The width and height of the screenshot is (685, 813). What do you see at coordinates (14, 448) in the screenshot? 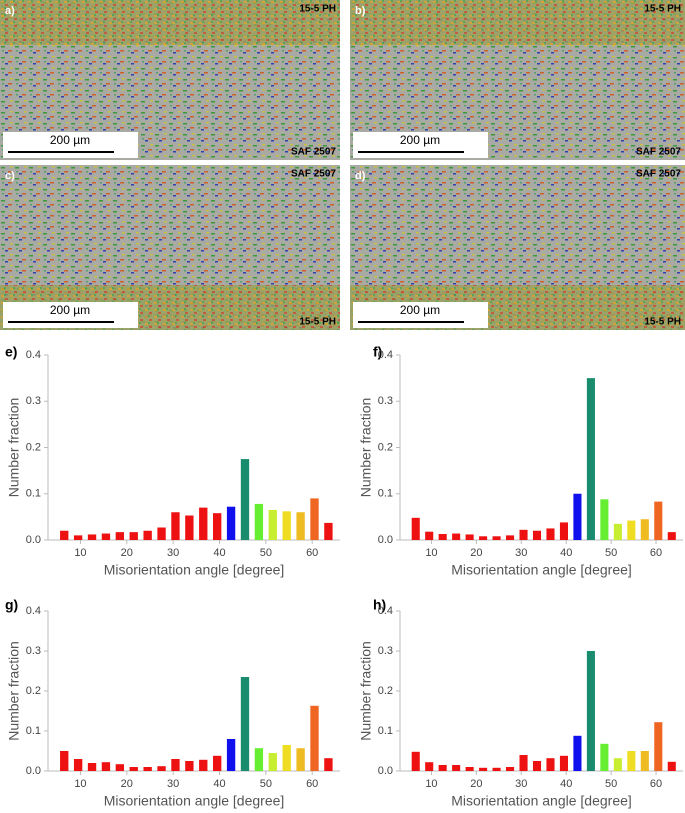
I see `y-axis-label: Number fraction` at bounding box center [14, 448].